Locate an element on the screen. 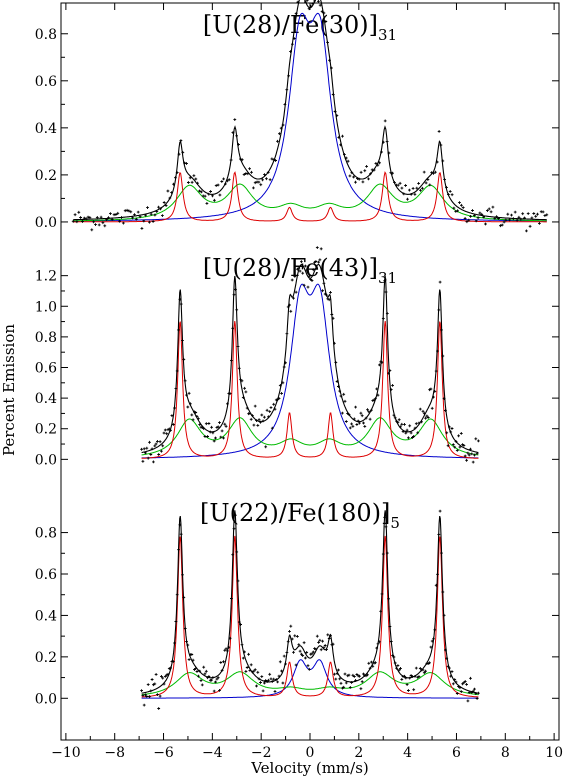  x-tick-label: −8 is located at coordinates (114, 753).